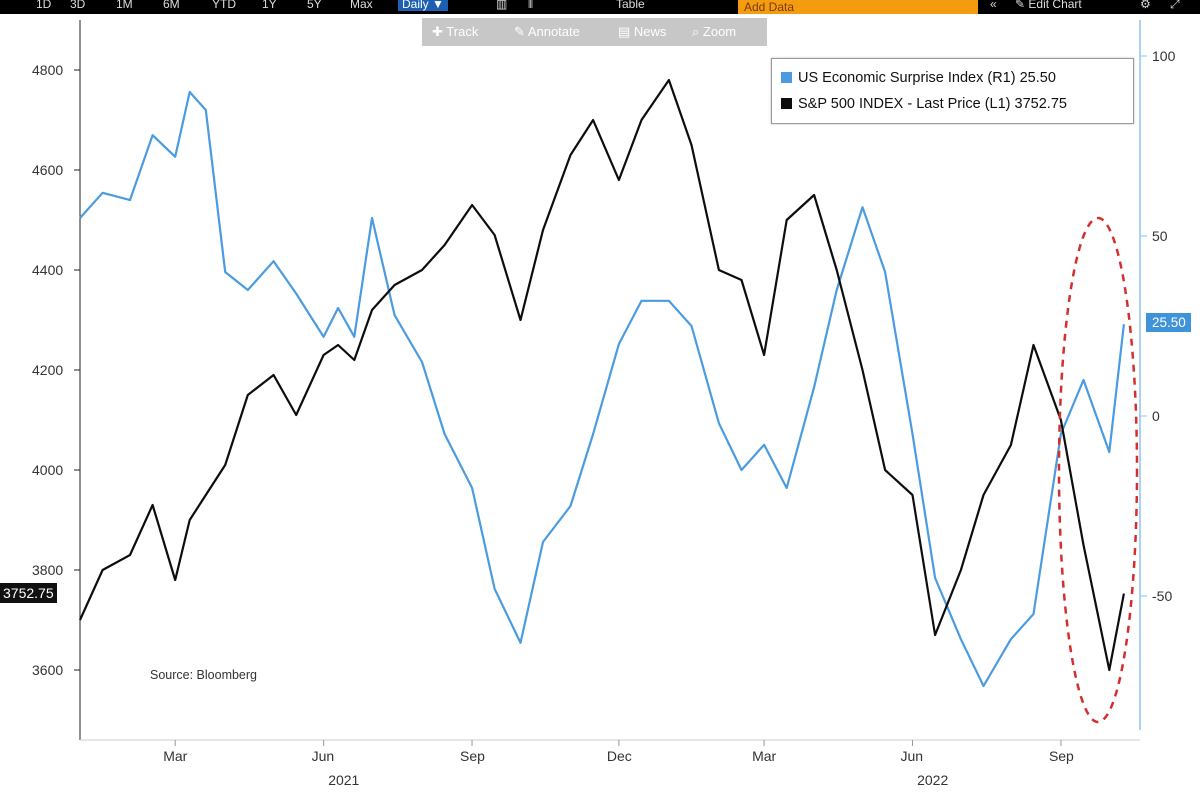 The width and height of the screenshot is (1200, 800). Describe the element at coordinates (786, 103) in the screenshot. I see `legend-swatch-spx` at that location.